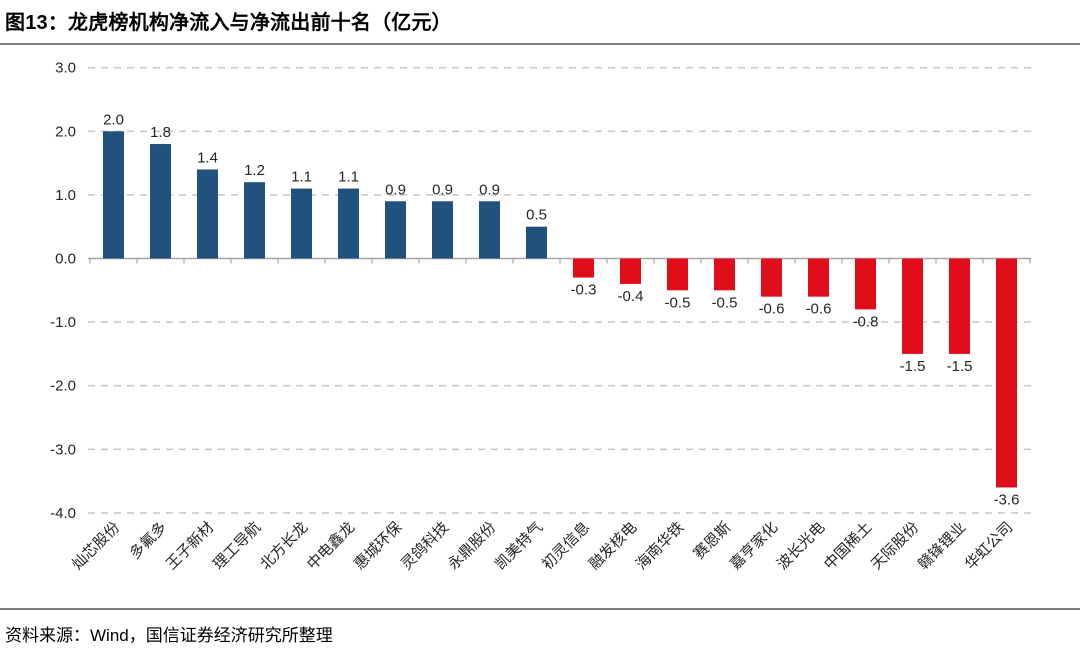  I want to click on category-label: 中电鑫龙, so click(330, 545).